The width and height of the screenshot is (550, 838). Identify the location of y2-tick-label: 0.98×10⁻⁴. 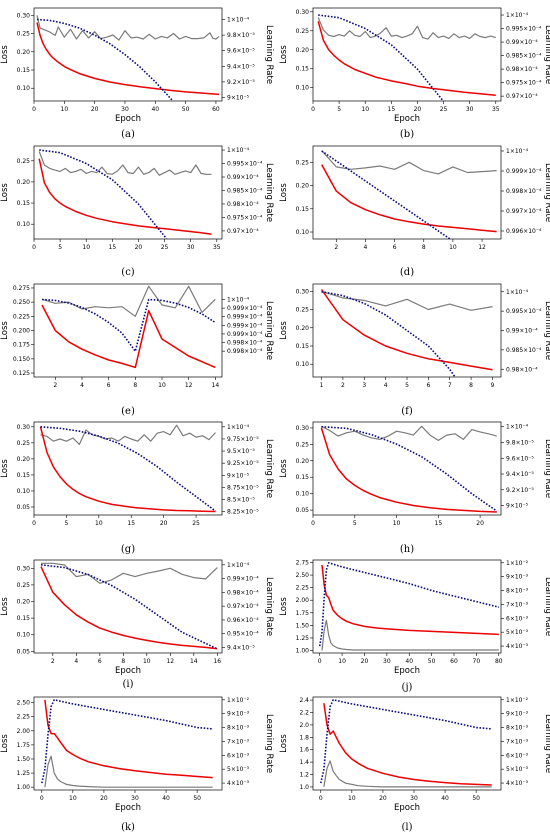
(522, 369).